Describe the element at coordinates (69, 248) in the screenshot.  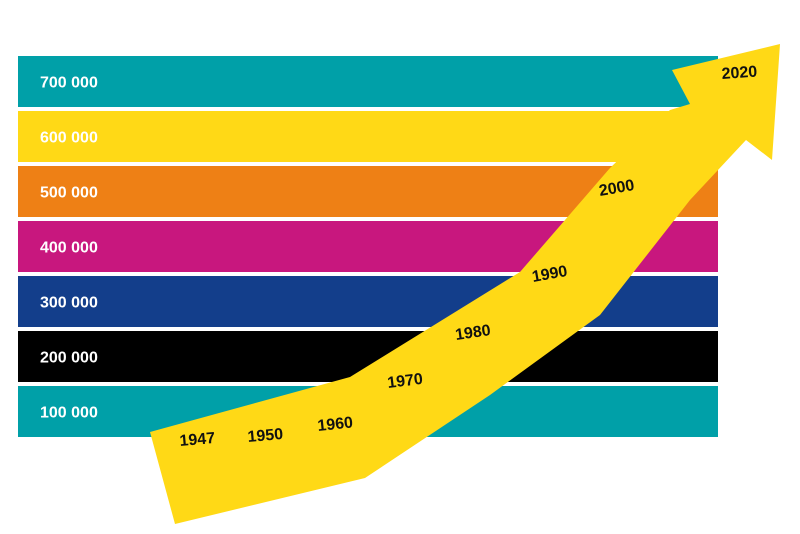
I see `band-label-400000: 400 000` at that location.